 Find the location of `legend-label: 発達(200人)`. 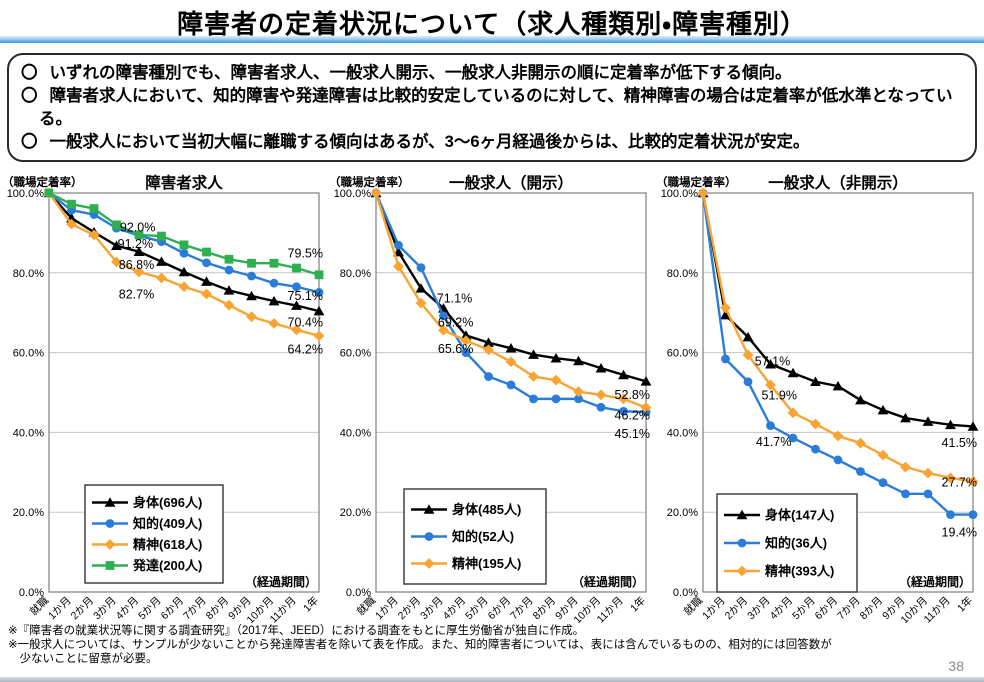

legend-label: 発達(200人) is located at coordinates (167, 565).